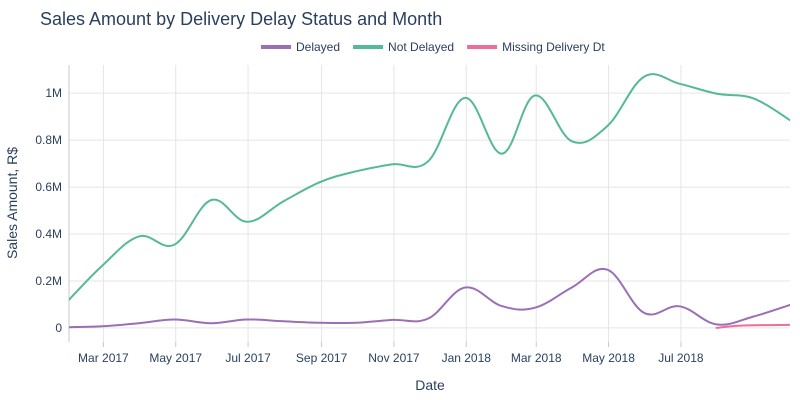 The image size is (800, 400). Describe the element at coordinates (175, 358) in the screenshot. I see `x-tick-label: May 2017` at that location.